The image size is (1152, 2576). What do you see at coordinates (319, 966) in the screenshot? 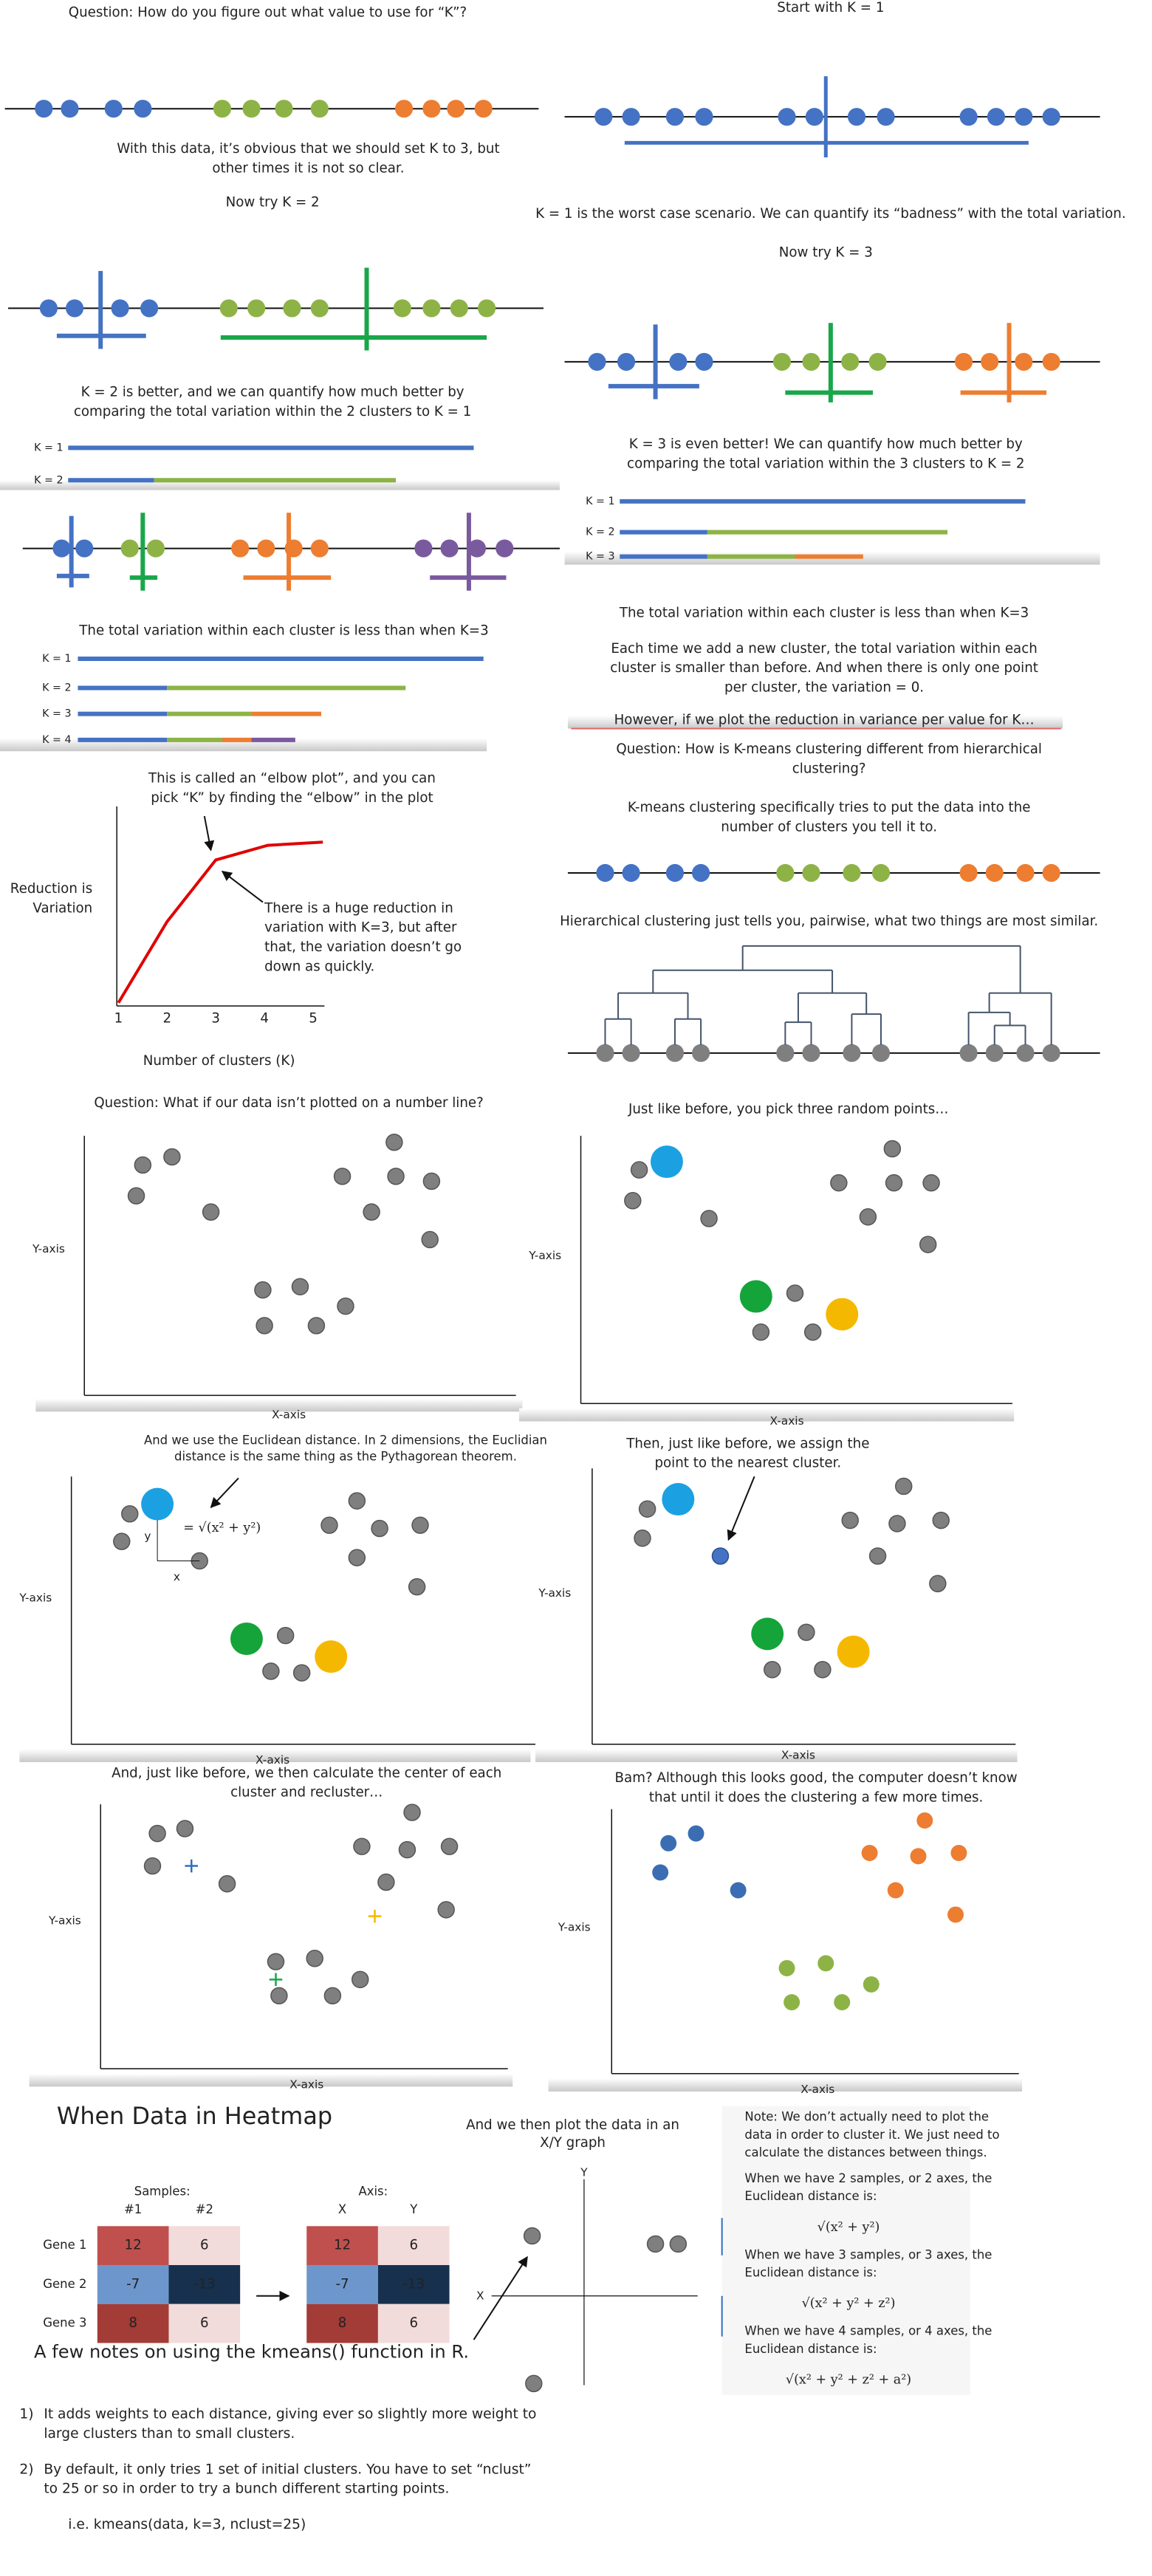
I see `text-line: down as quickly.` at bounding box center [319, 966].